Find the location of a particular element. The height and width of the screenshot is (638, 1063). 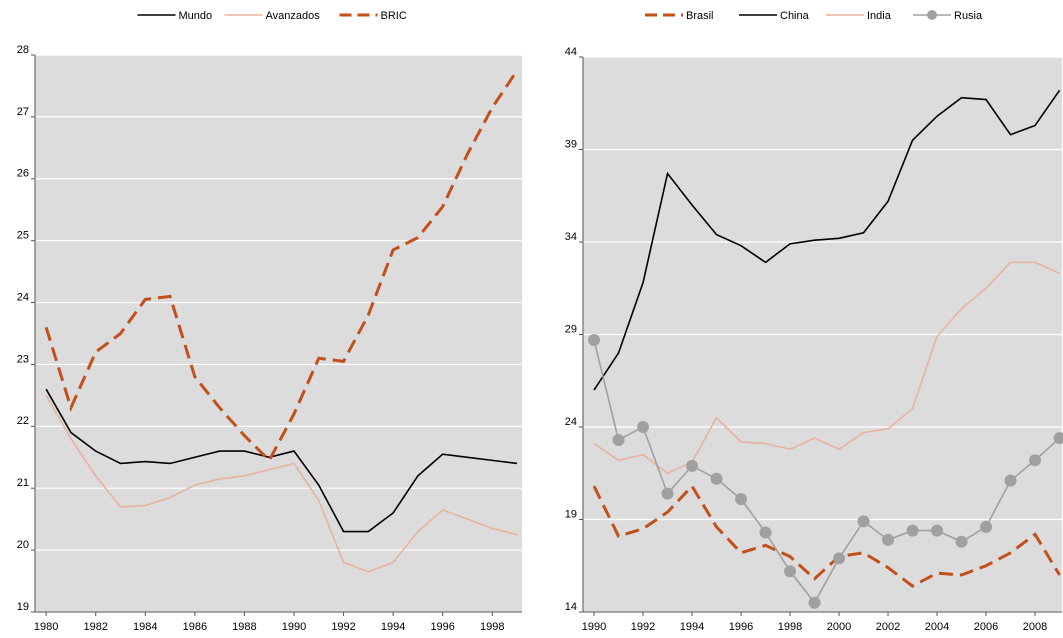

y-tick-label: 20 is located at coordinates (23, 545).